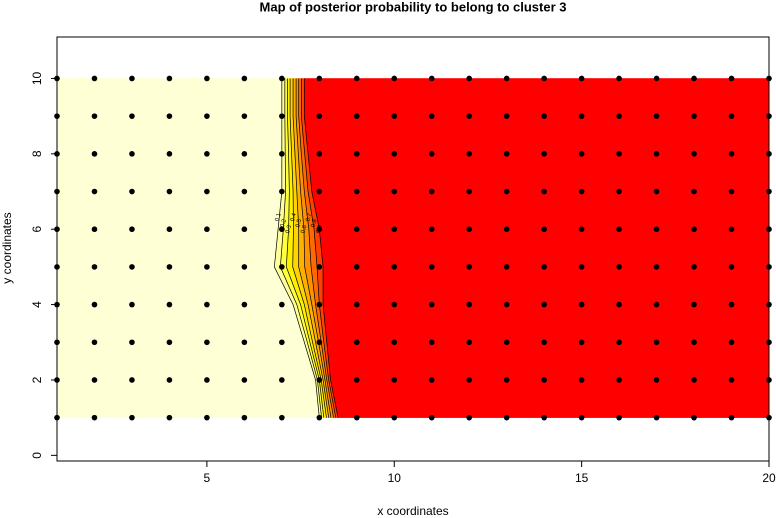  Describe the element at coordinates (7, 247) in the screenshot. I see `y-axis-label: y coordinates` at that location.